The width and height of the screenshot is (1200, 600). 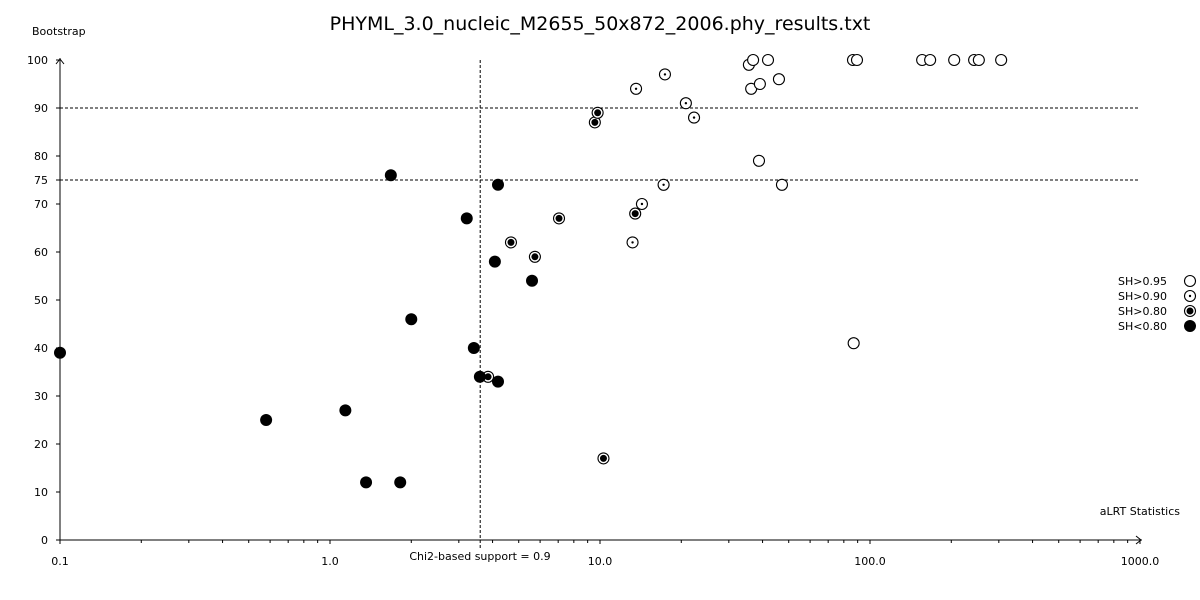 What do you see at coordinates (41, 108) in the screenshot?
I see `y-tick-label: 90` at bounding box center [41, 108].